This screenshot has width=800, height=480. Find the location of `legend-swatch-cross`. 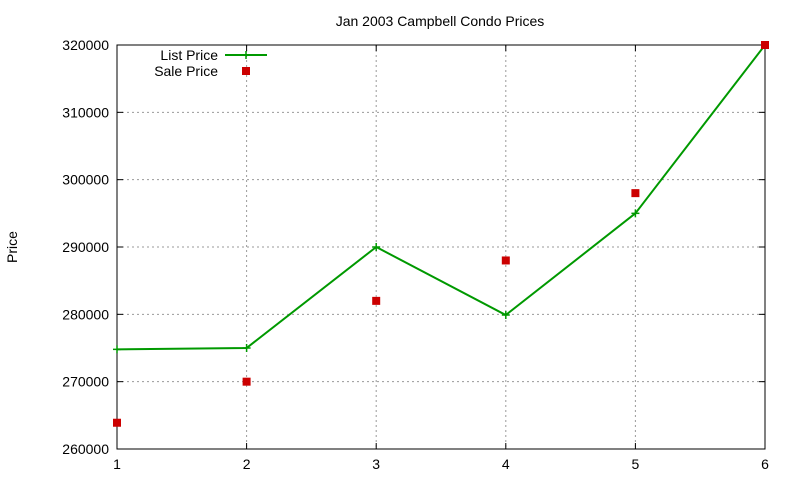

legend-swatch-cross is located at coordinates (246, 55).